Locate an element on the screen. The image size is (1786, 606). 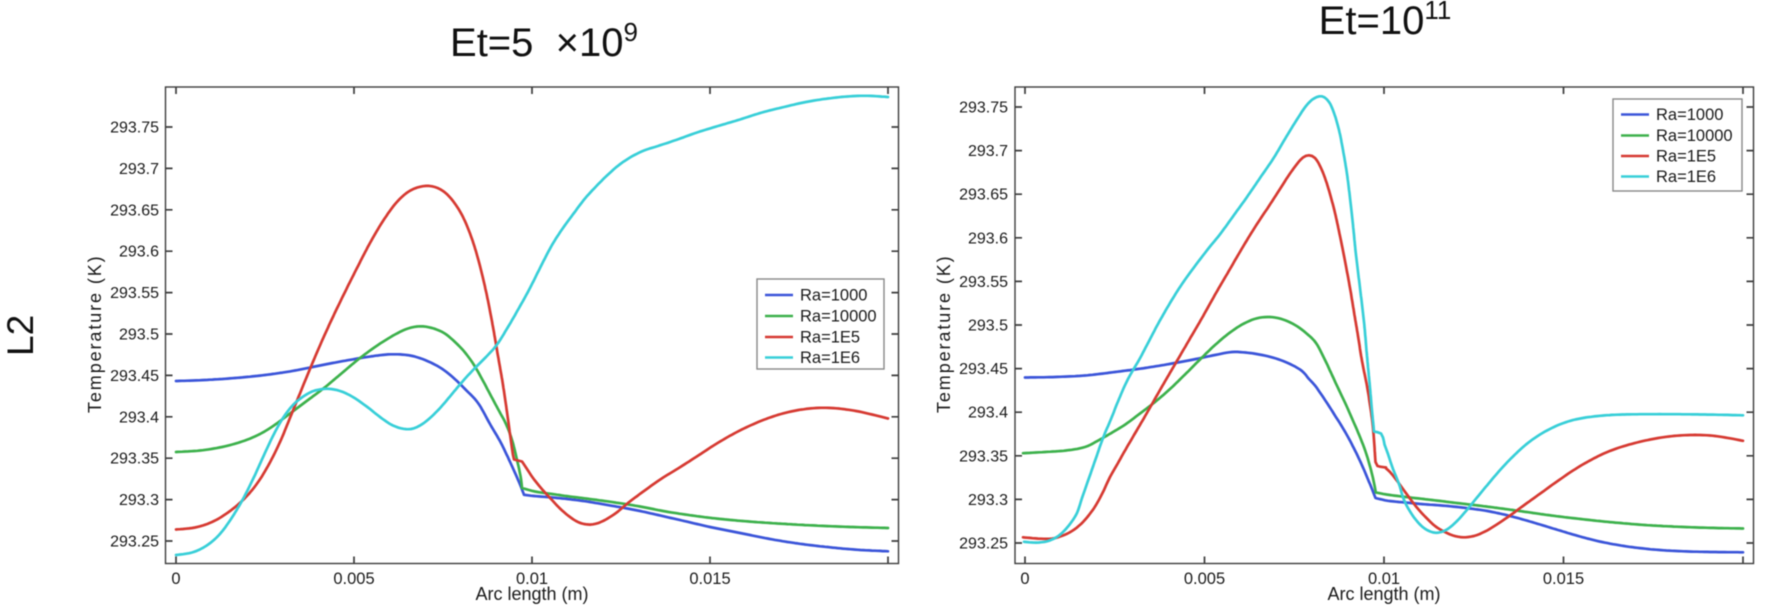
svg-text: L2 is located at coordinates (20, 335).